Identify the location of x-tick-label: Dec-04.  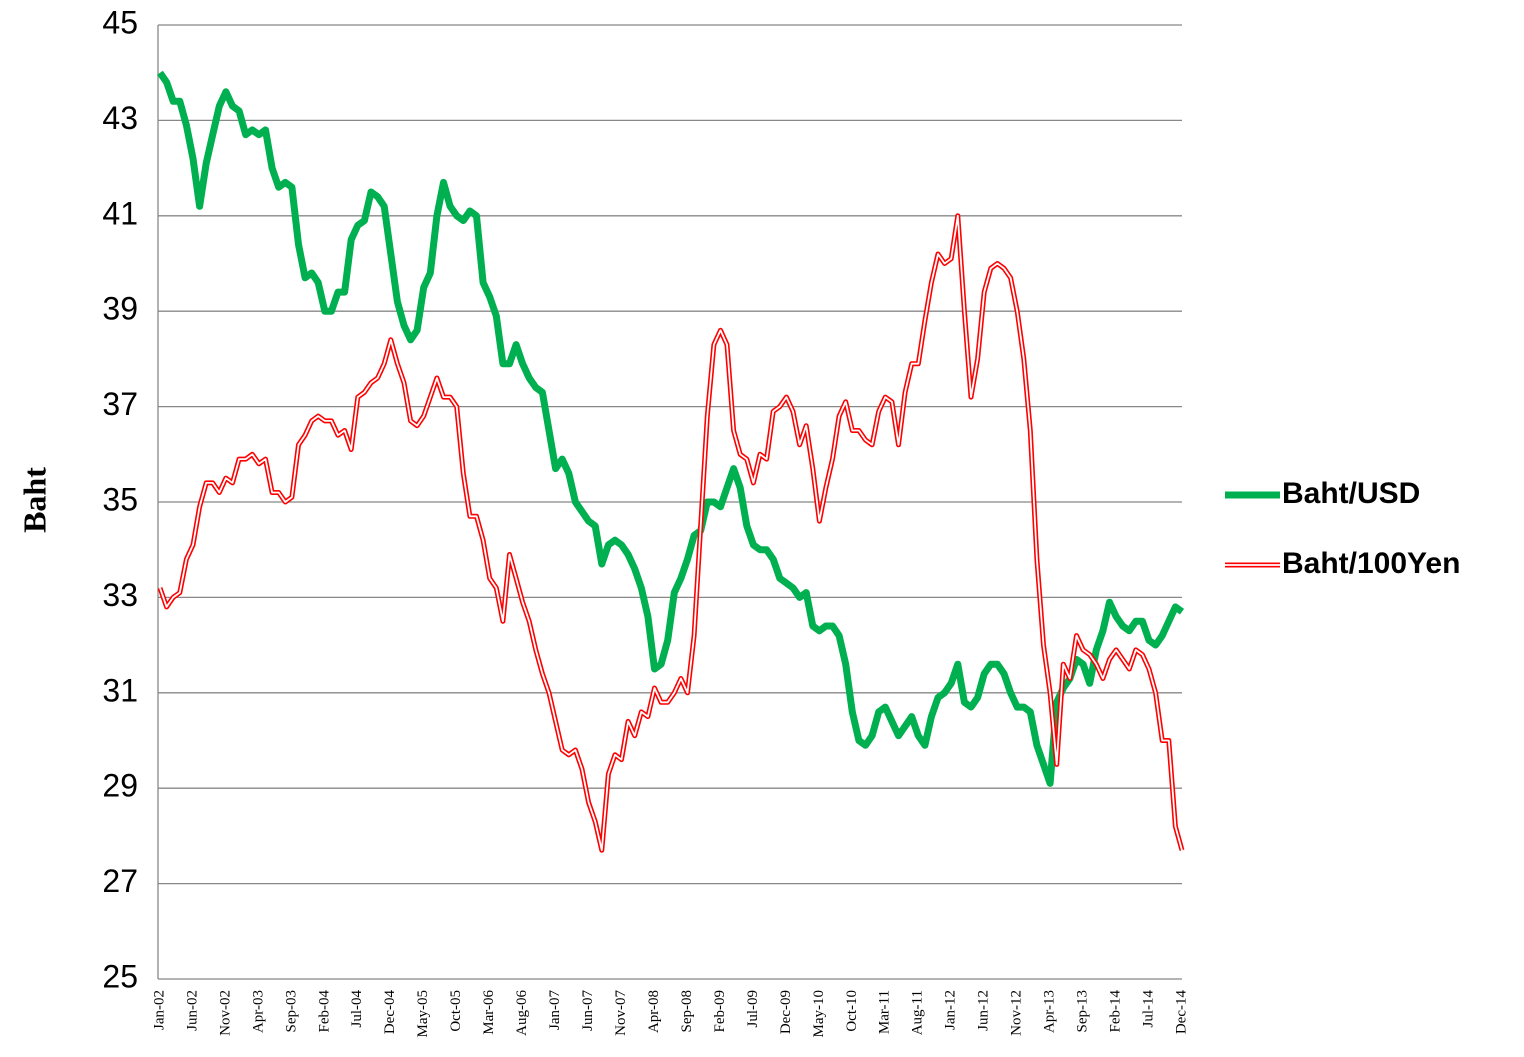
(390, 1012).